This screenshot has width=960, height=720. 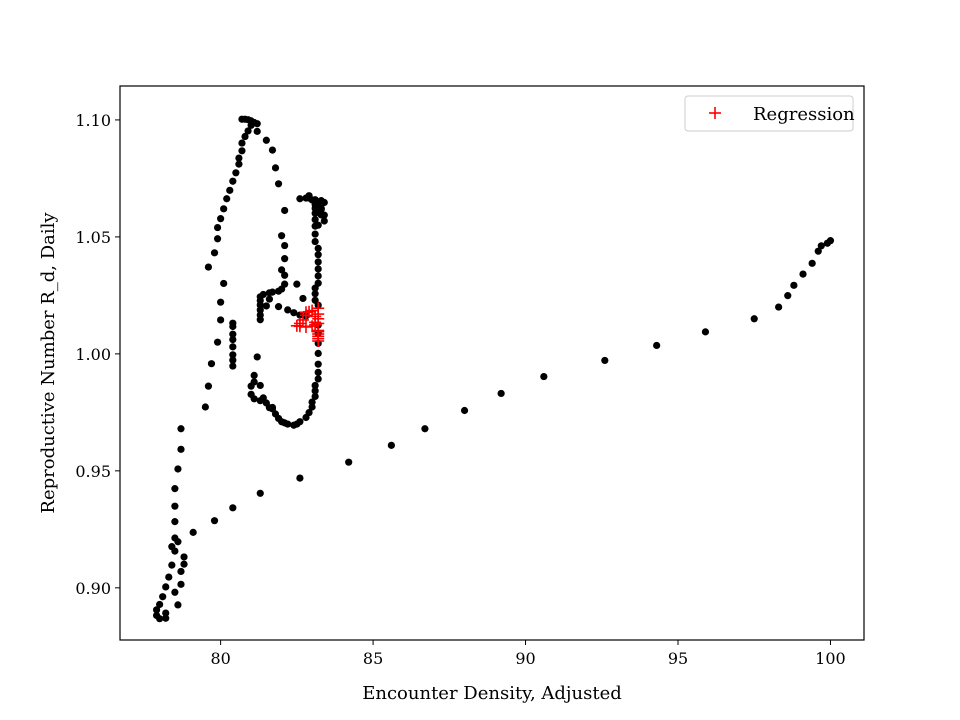 I want to click on legend: Regression, so click(x=769, y=113).